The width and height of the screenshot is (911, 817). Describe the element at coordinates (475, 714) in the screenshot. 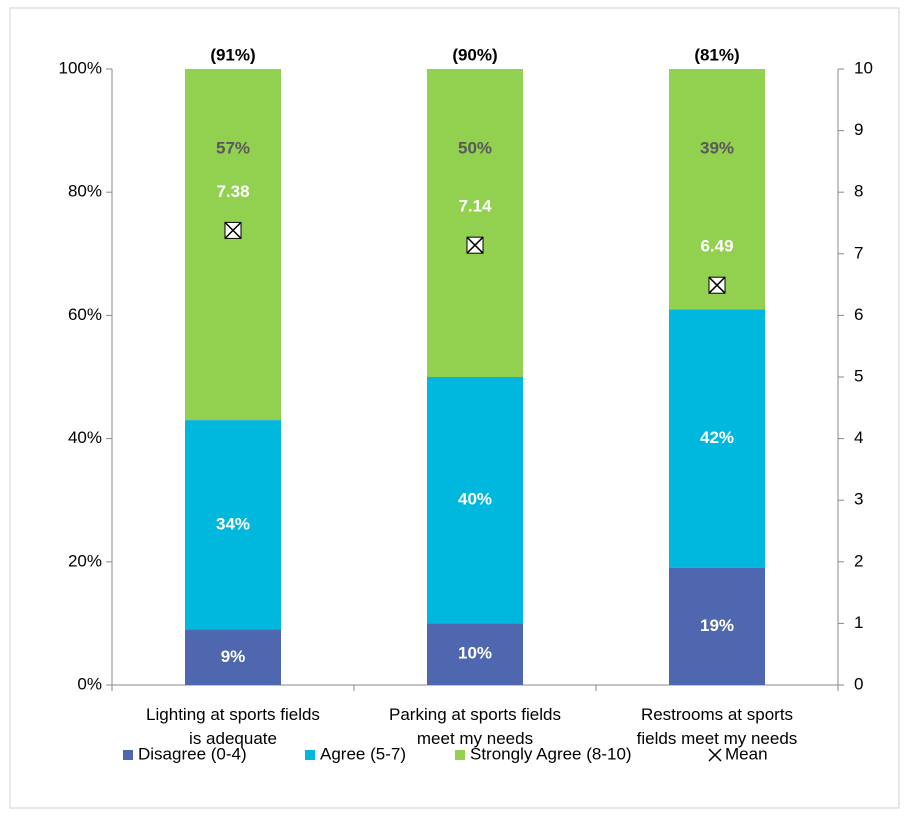

I see `x-tick-label-line: Parking at sports fields` at that location.